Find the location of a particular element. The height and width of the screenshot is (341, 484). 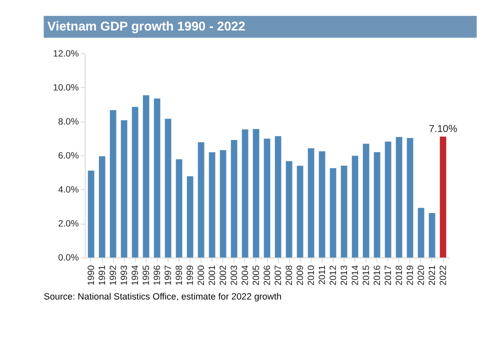

x-tick-label: 1994 is located at coordinates (135, 275).